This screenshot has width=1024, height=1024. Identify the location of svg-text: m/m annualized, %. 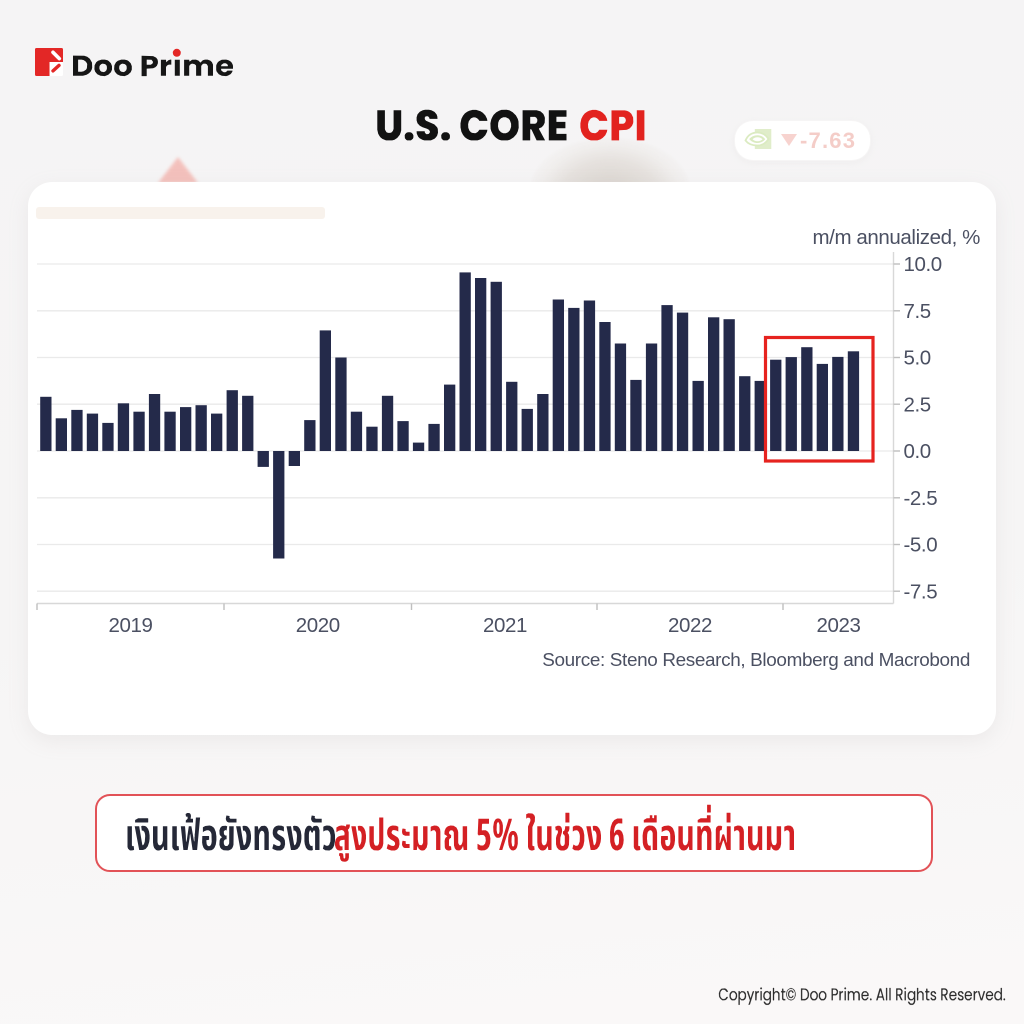
(896, 237).